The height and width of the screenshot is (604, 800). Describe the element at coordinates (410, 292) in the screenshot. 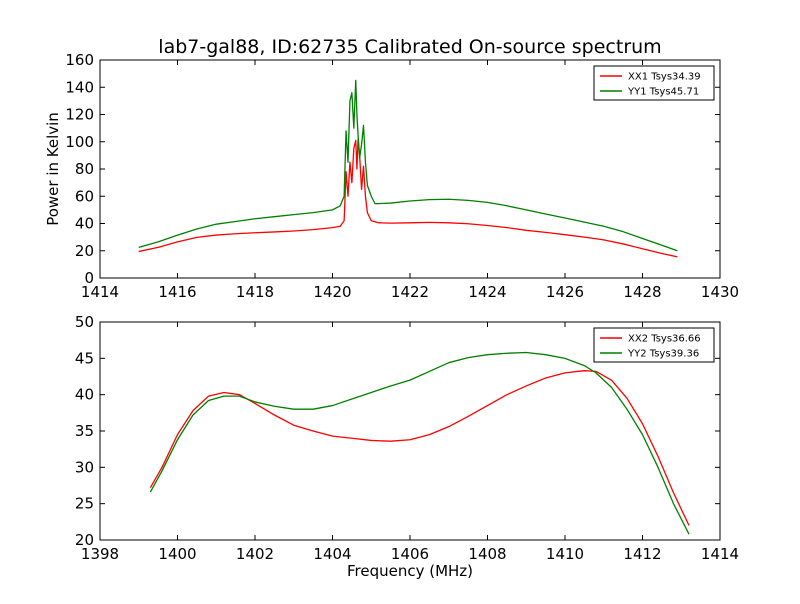

I see `x-tick-label: 1422` at that location.